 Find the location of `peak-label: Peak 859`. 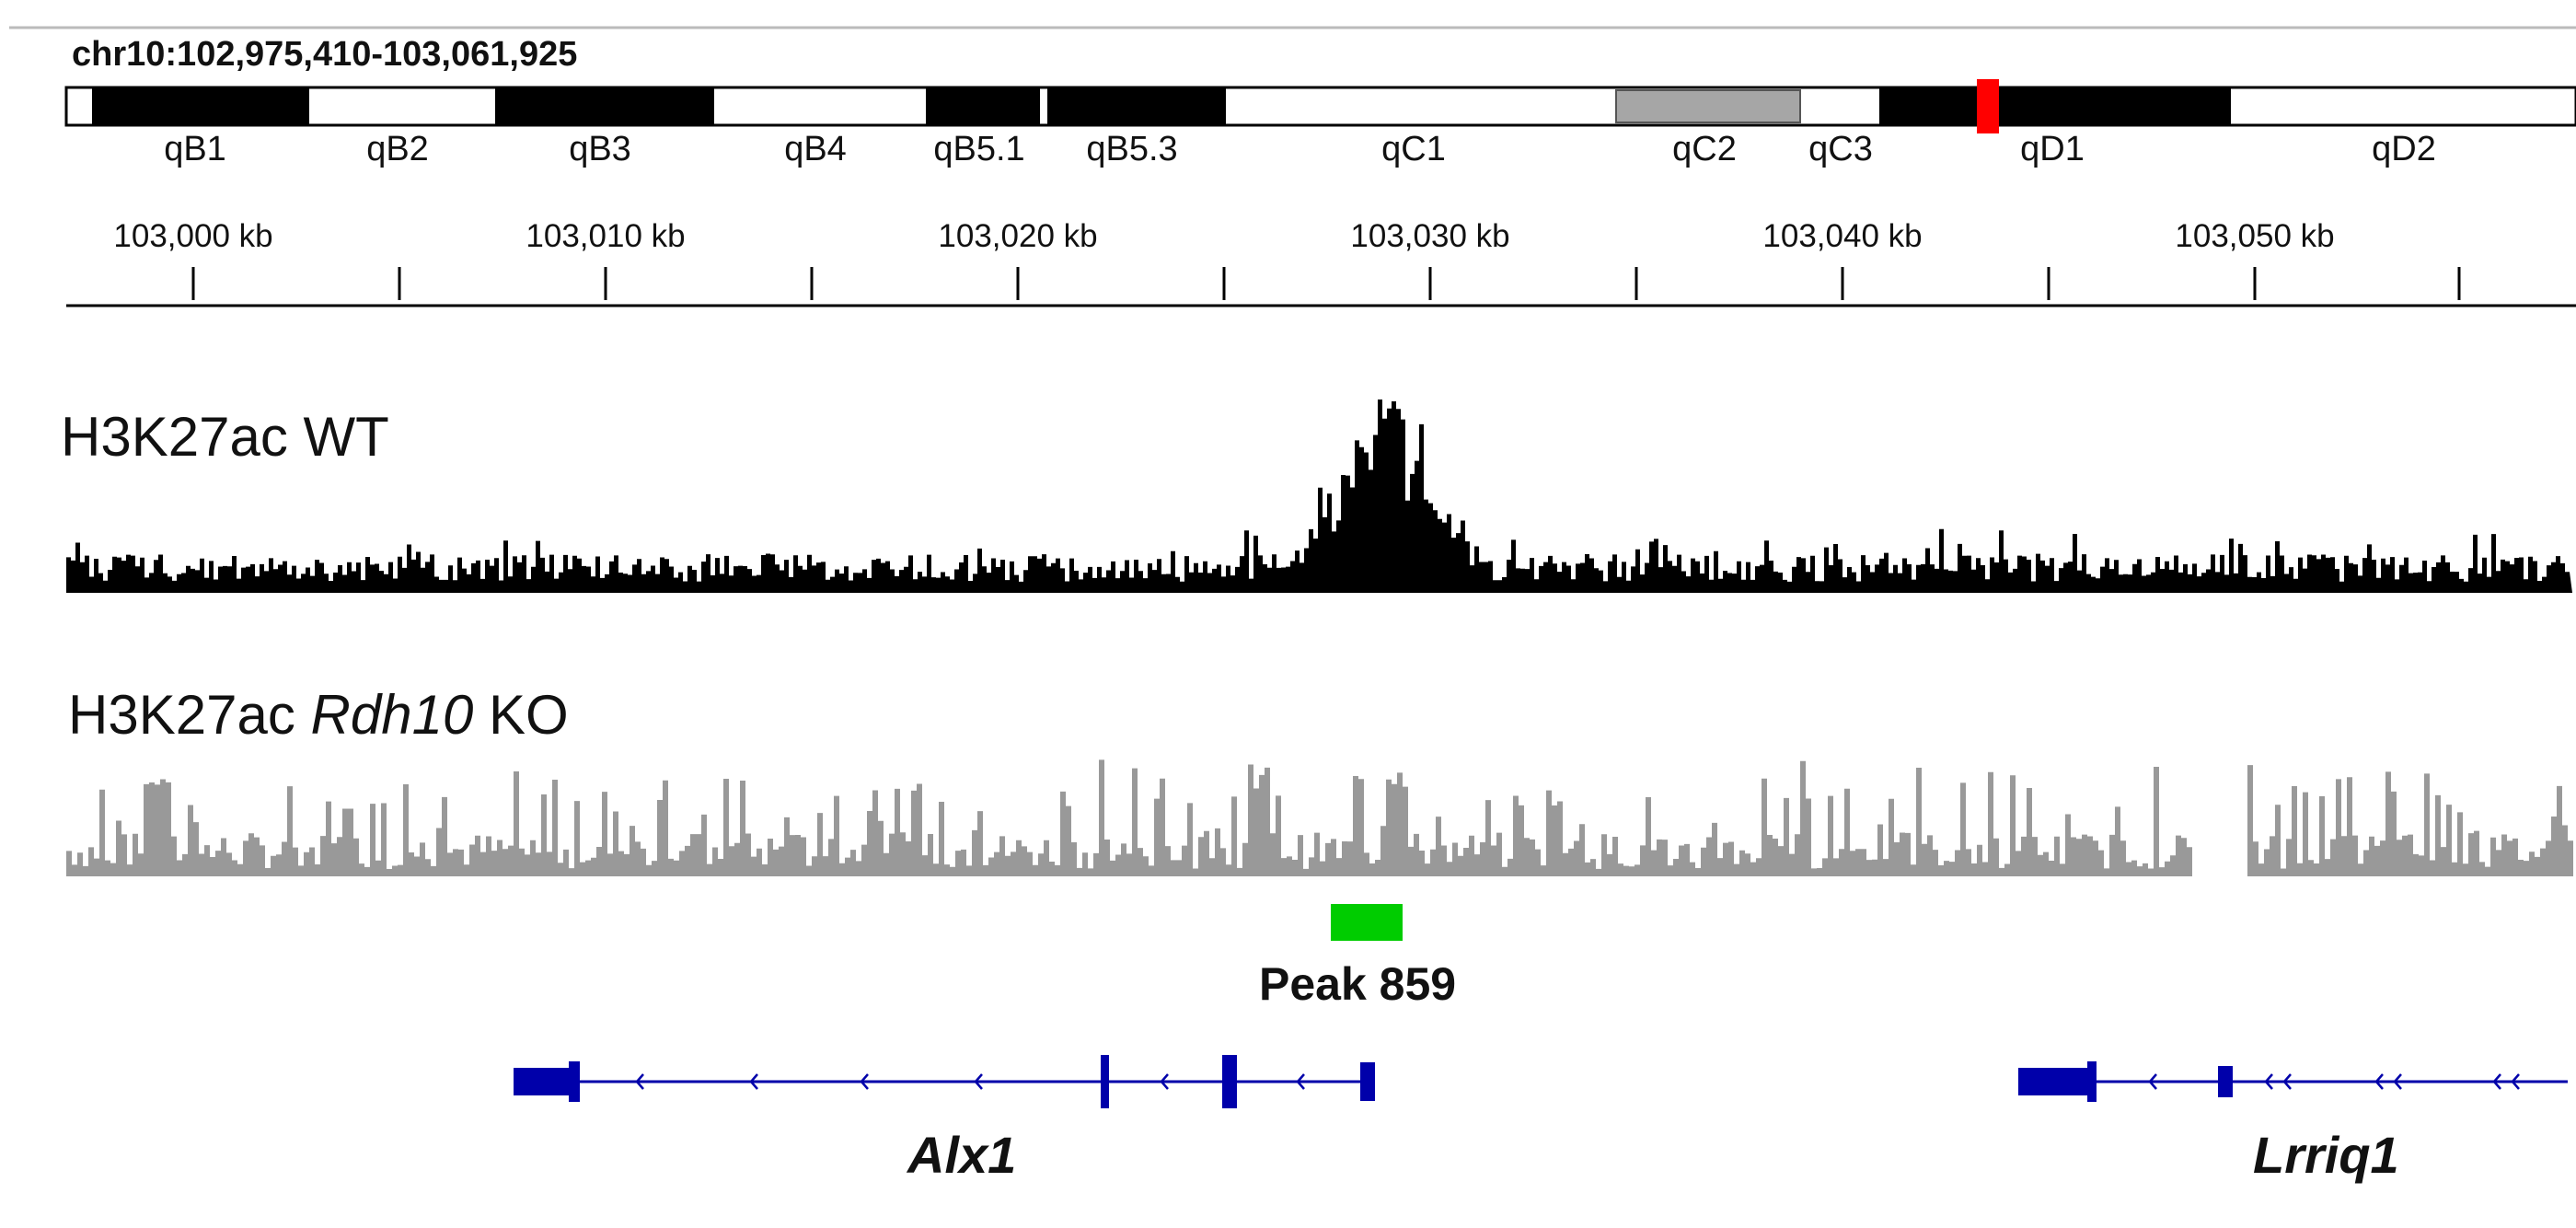

peak-label: Peak 859 is located at coordinates (1358, 984).